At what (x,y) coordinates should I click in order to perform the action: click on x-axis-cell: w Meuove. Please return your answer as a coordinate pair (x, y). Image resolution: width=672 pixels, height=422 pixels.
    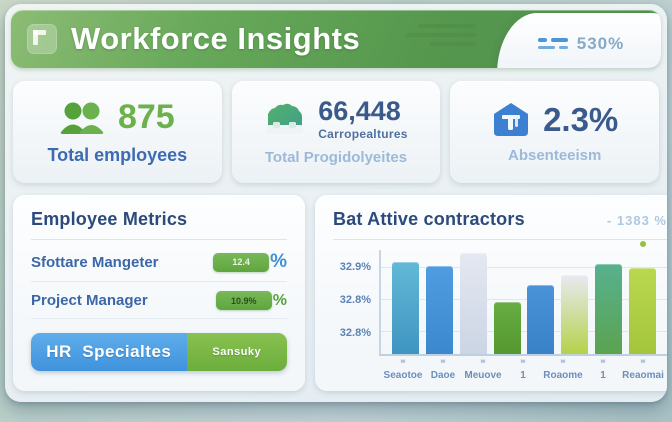
    Looking at the image, I should click on (483, 370).